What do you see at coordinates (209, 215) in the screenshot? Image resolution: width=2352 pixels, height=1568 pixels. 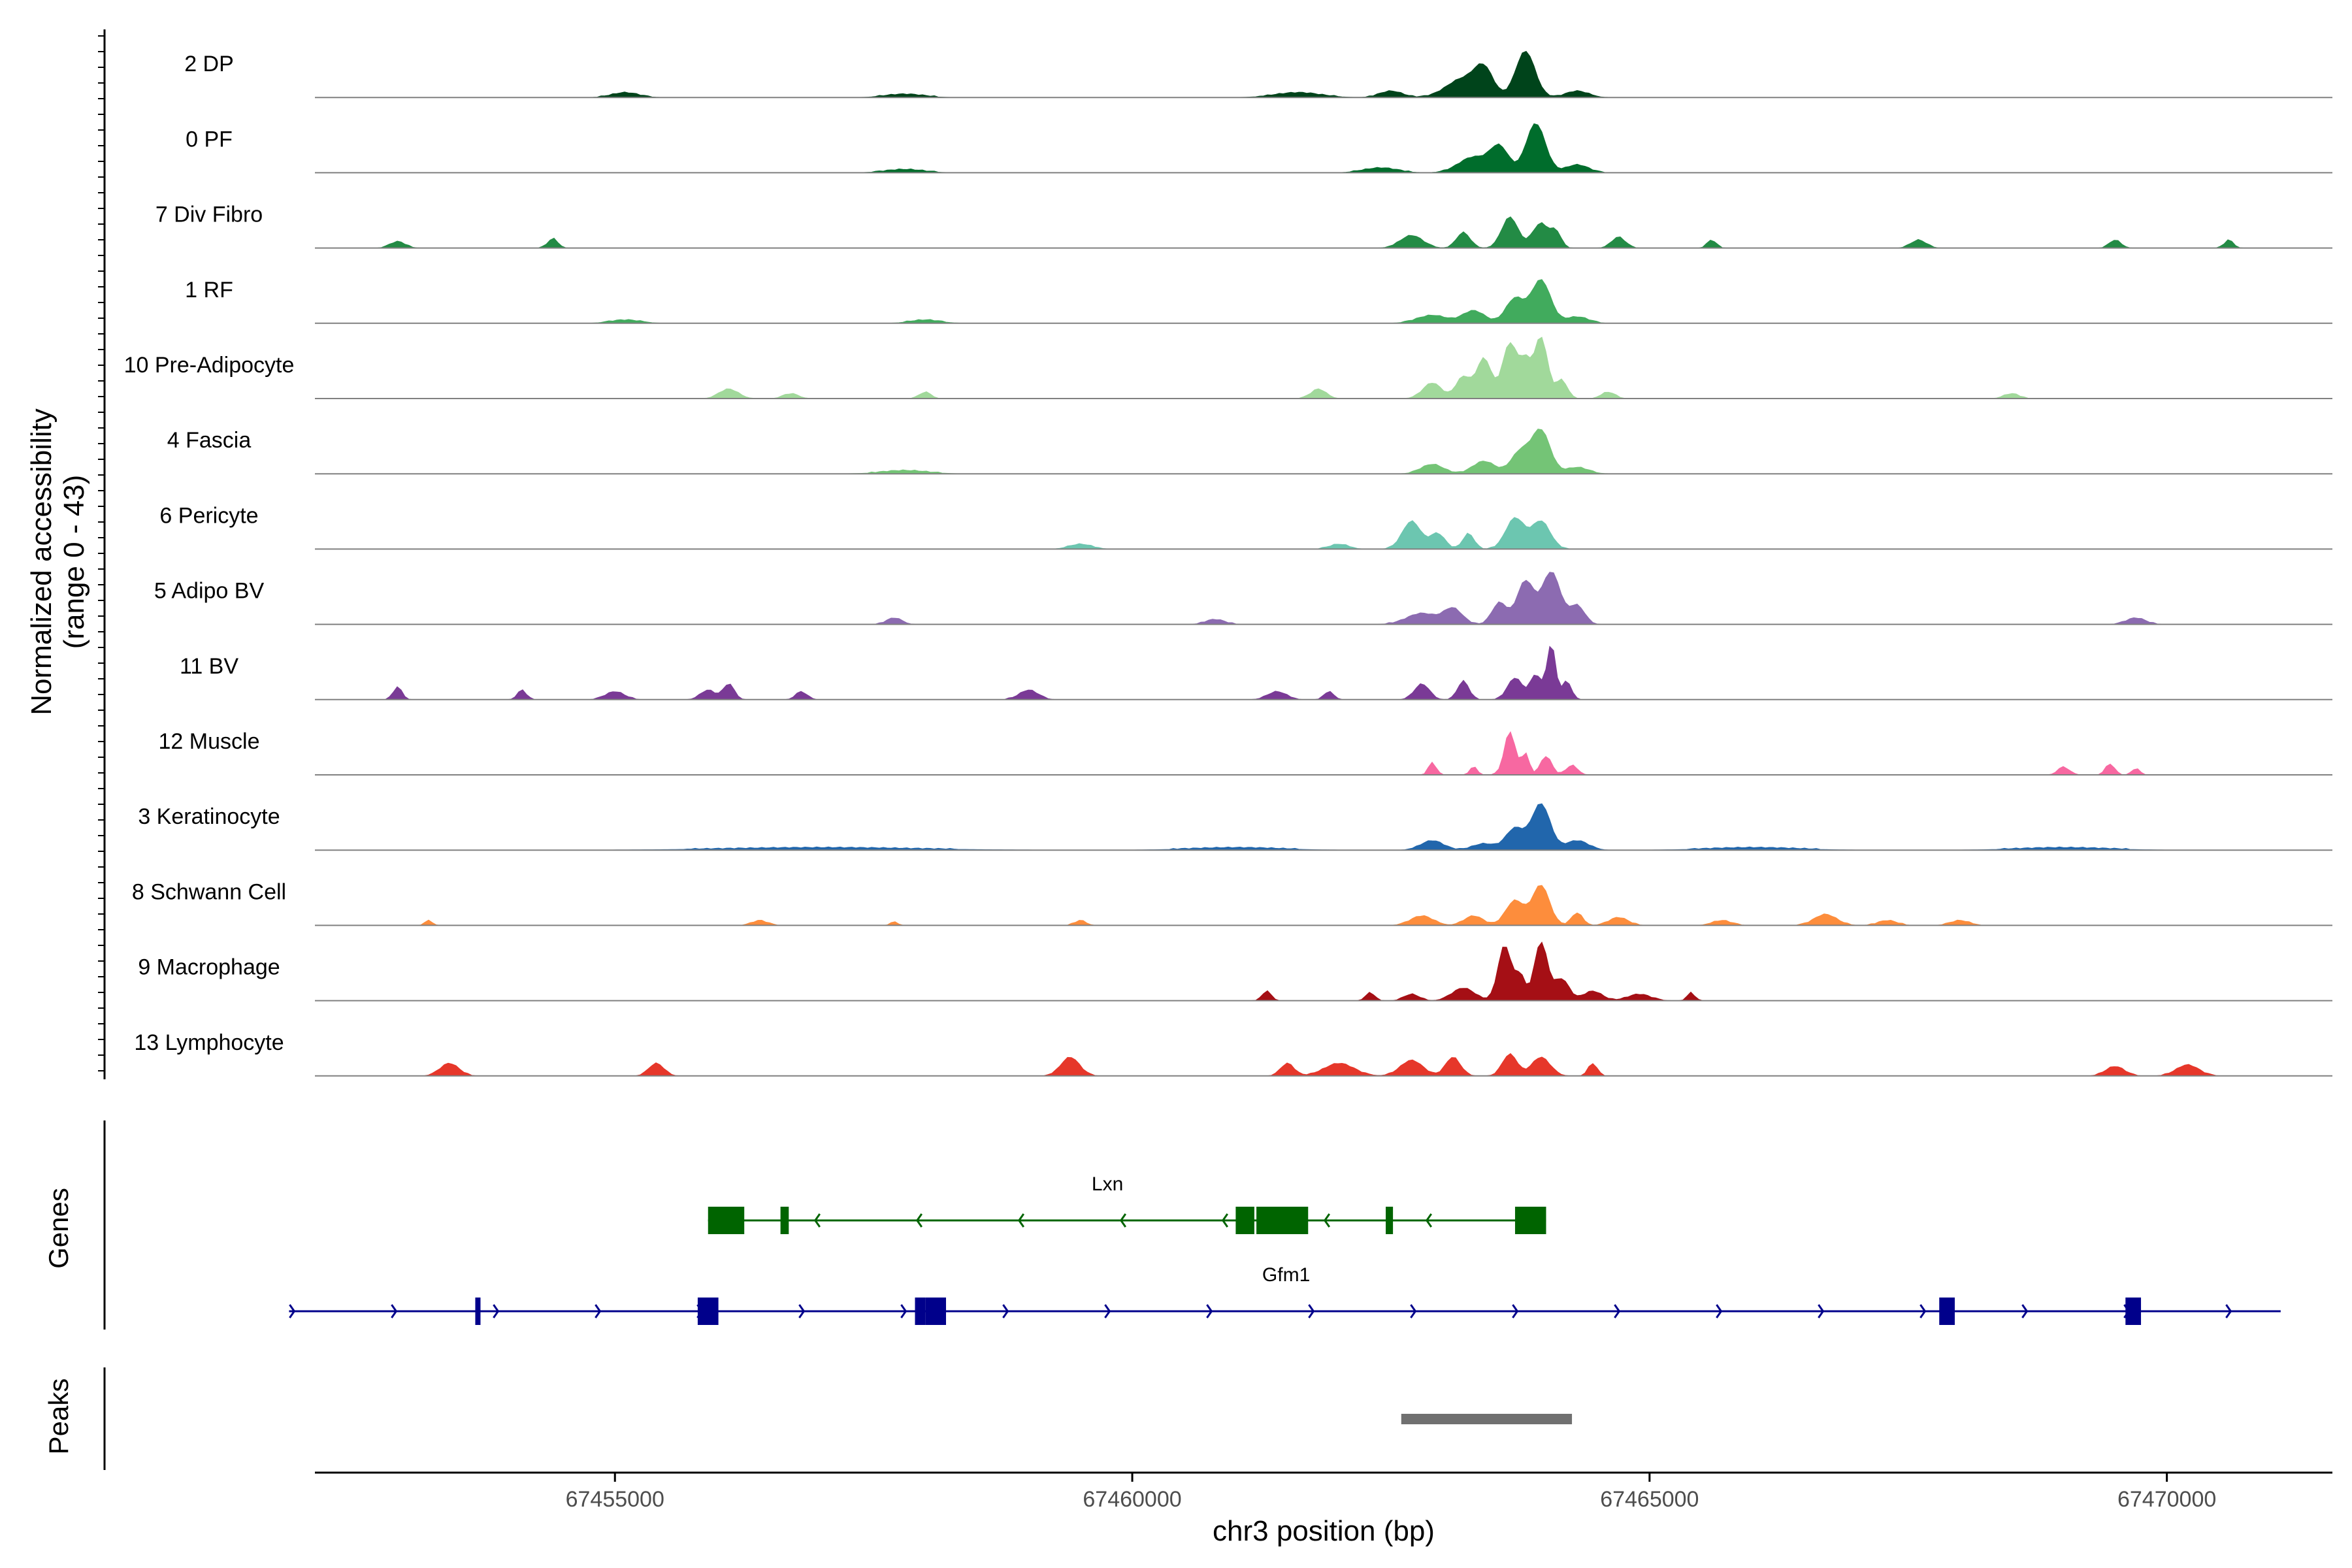 I see `track-label-2: 7 Div Fibro` at bounding box center [209, 215].